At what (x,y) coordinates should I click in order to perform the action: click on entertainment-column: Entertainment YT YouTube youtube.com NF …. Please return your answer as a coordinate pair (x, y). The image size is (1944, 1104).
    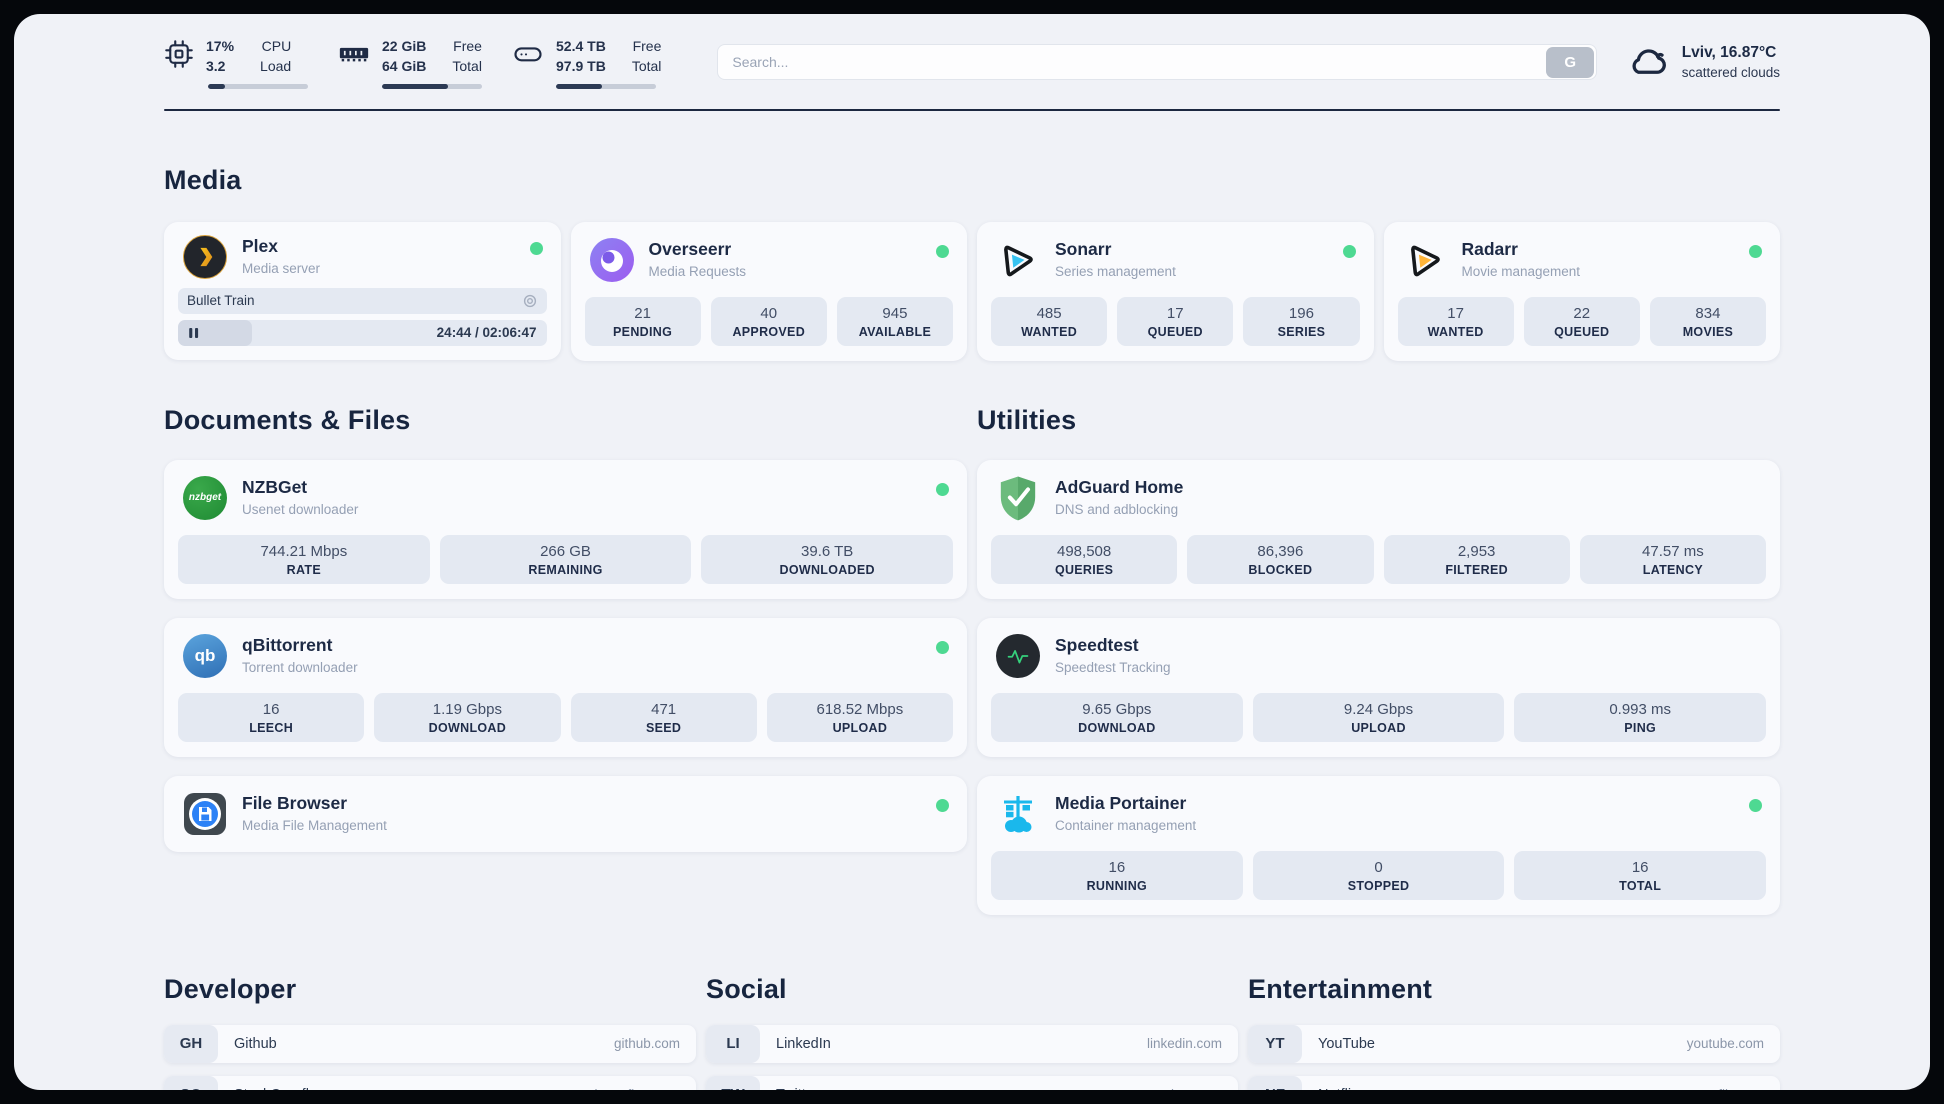
    Looking at the image, I should click on (1514, 1012).